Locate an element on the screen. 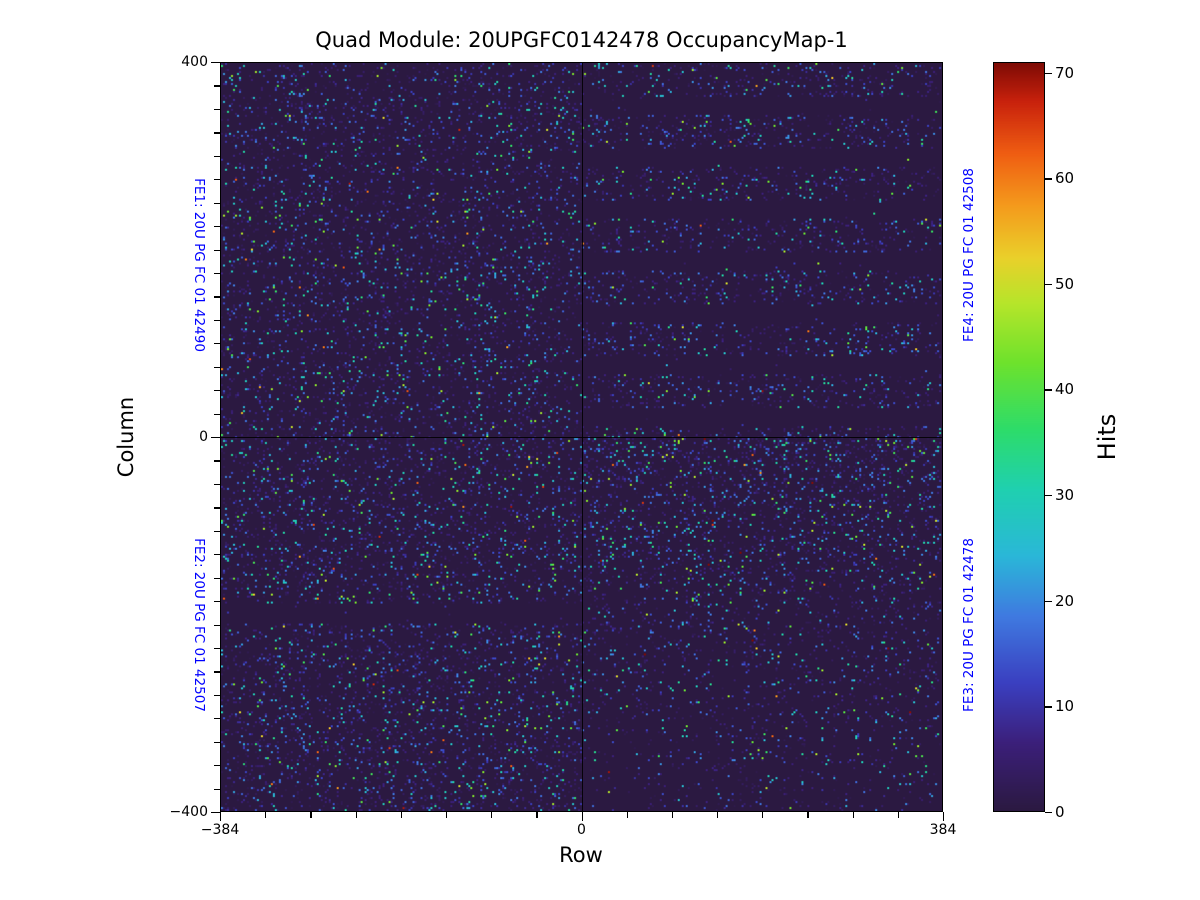 Image resolution: width=1200 pixels, height=900 pixels. colorbar-tick-label: 50 is located at coordinates (1065, 283).